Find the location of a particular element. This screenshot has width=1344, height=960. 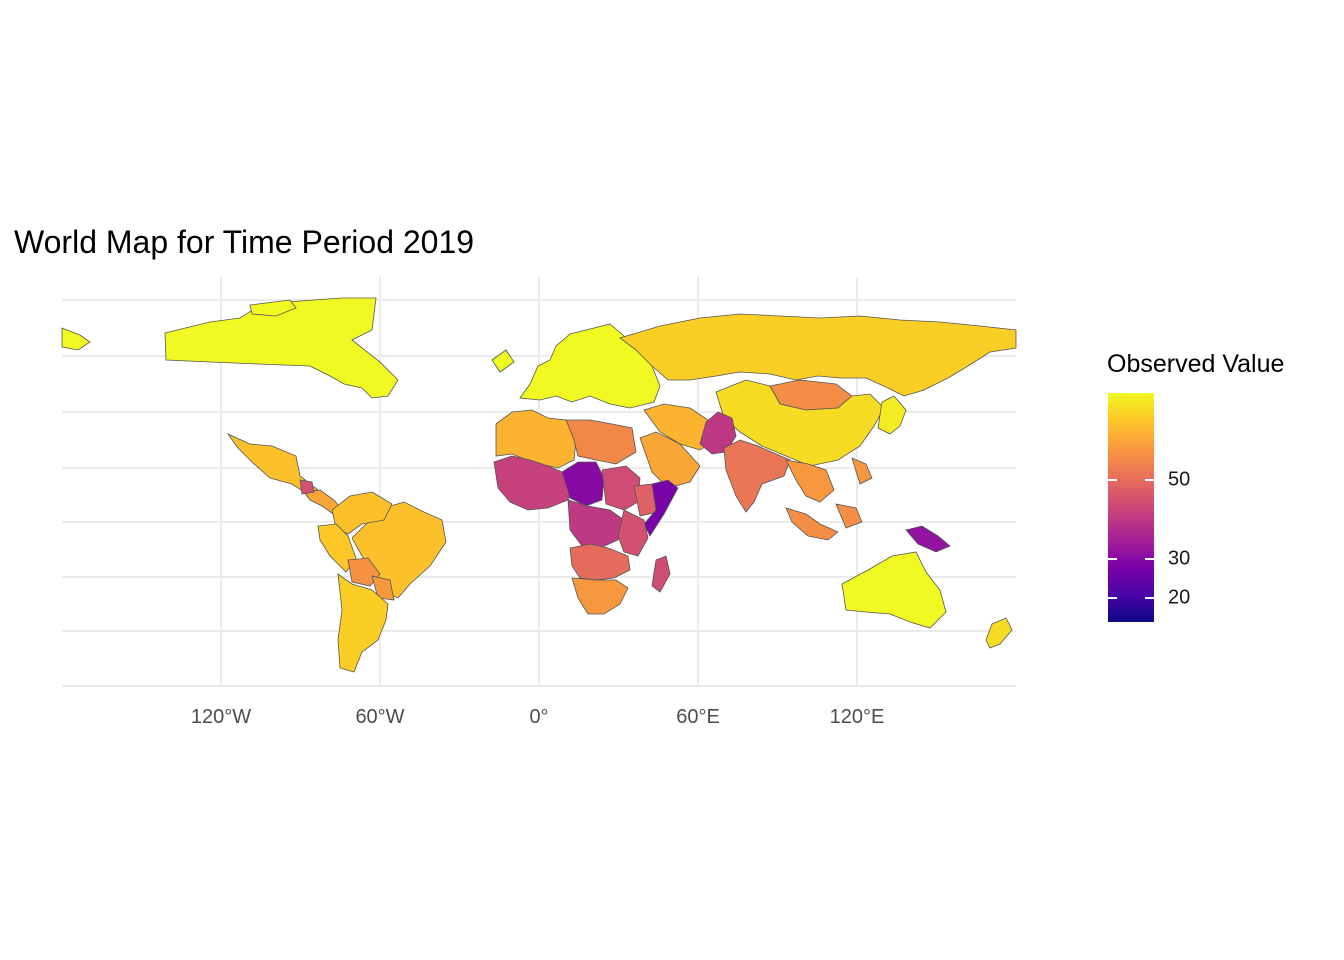

country-chad-niger is located at coordinates (583, 484).